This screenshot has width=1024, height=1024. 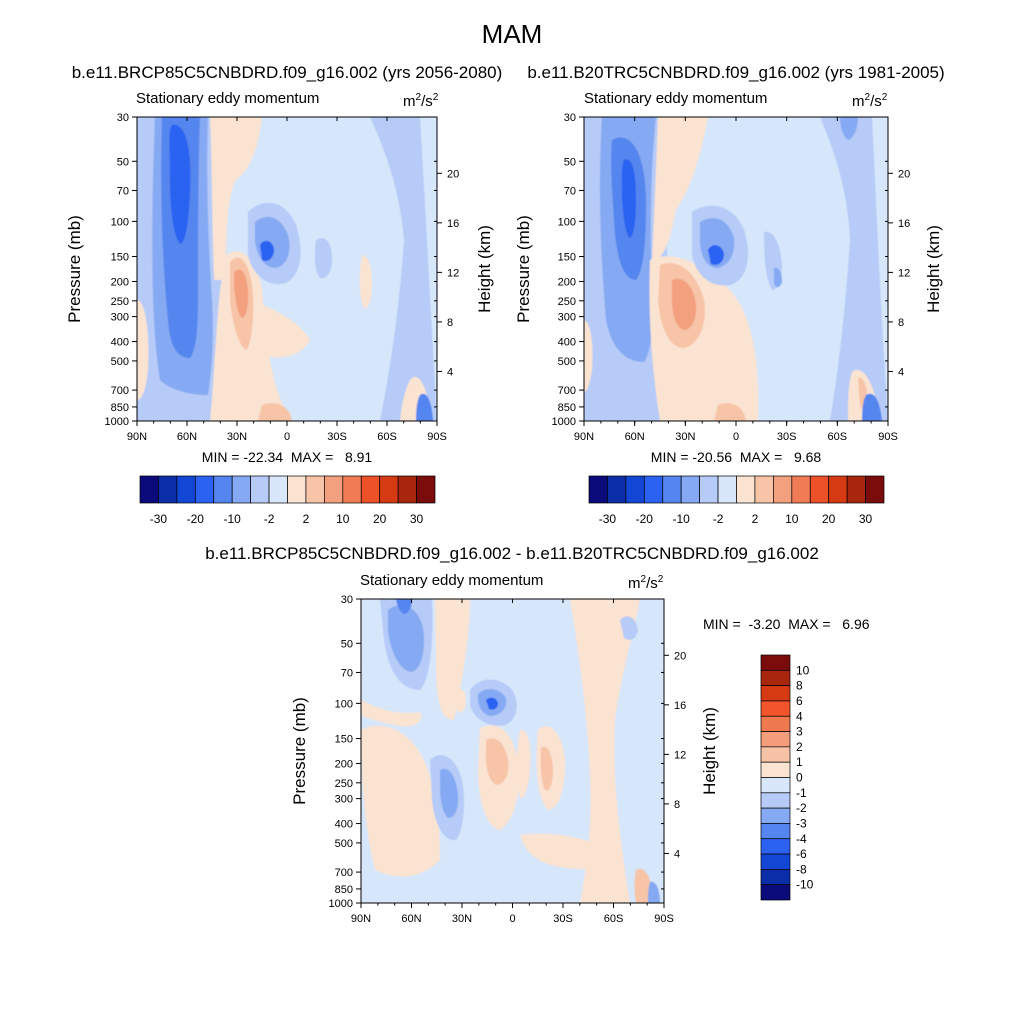 What do you see at coordinates (570, 191) in the screenshot?
I see `y-tick-label: 70` at bounding box center [570, 191].